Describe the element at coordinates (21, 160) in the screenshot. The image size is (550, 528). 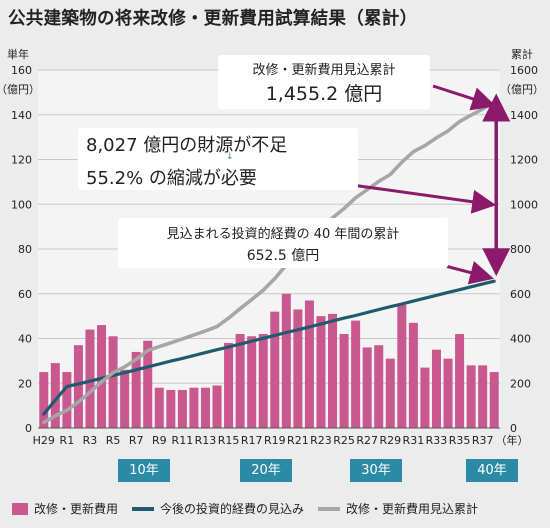
I see `left-tick-label: 120` at that location.